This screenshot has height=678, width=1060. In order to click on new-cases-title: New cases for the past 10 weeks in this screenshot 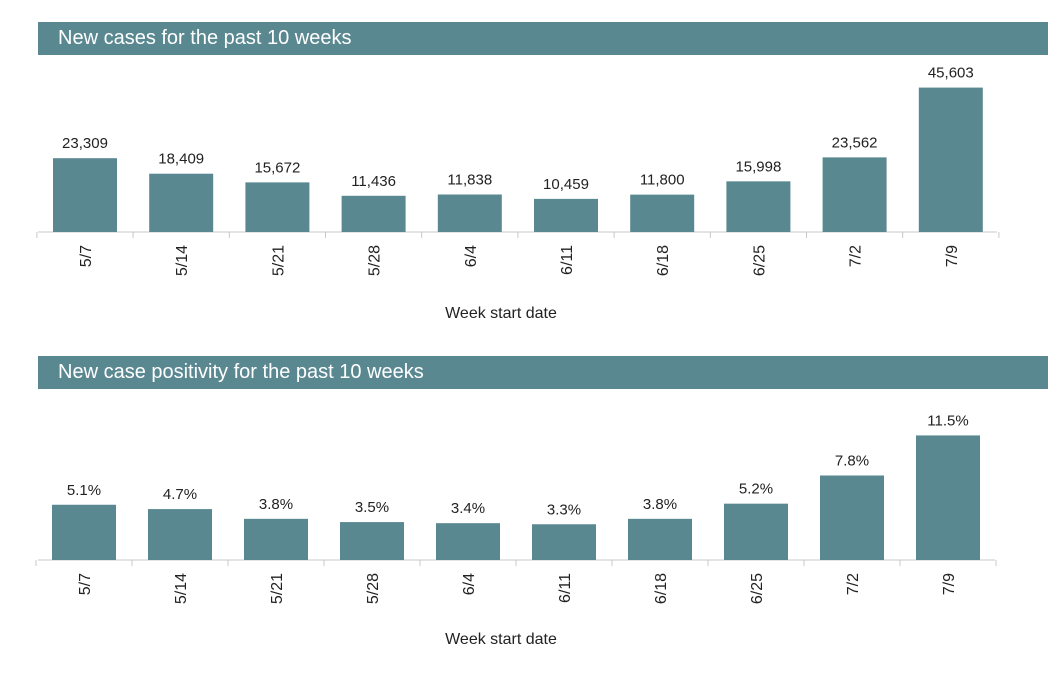, I will do `click(543, 38)`.